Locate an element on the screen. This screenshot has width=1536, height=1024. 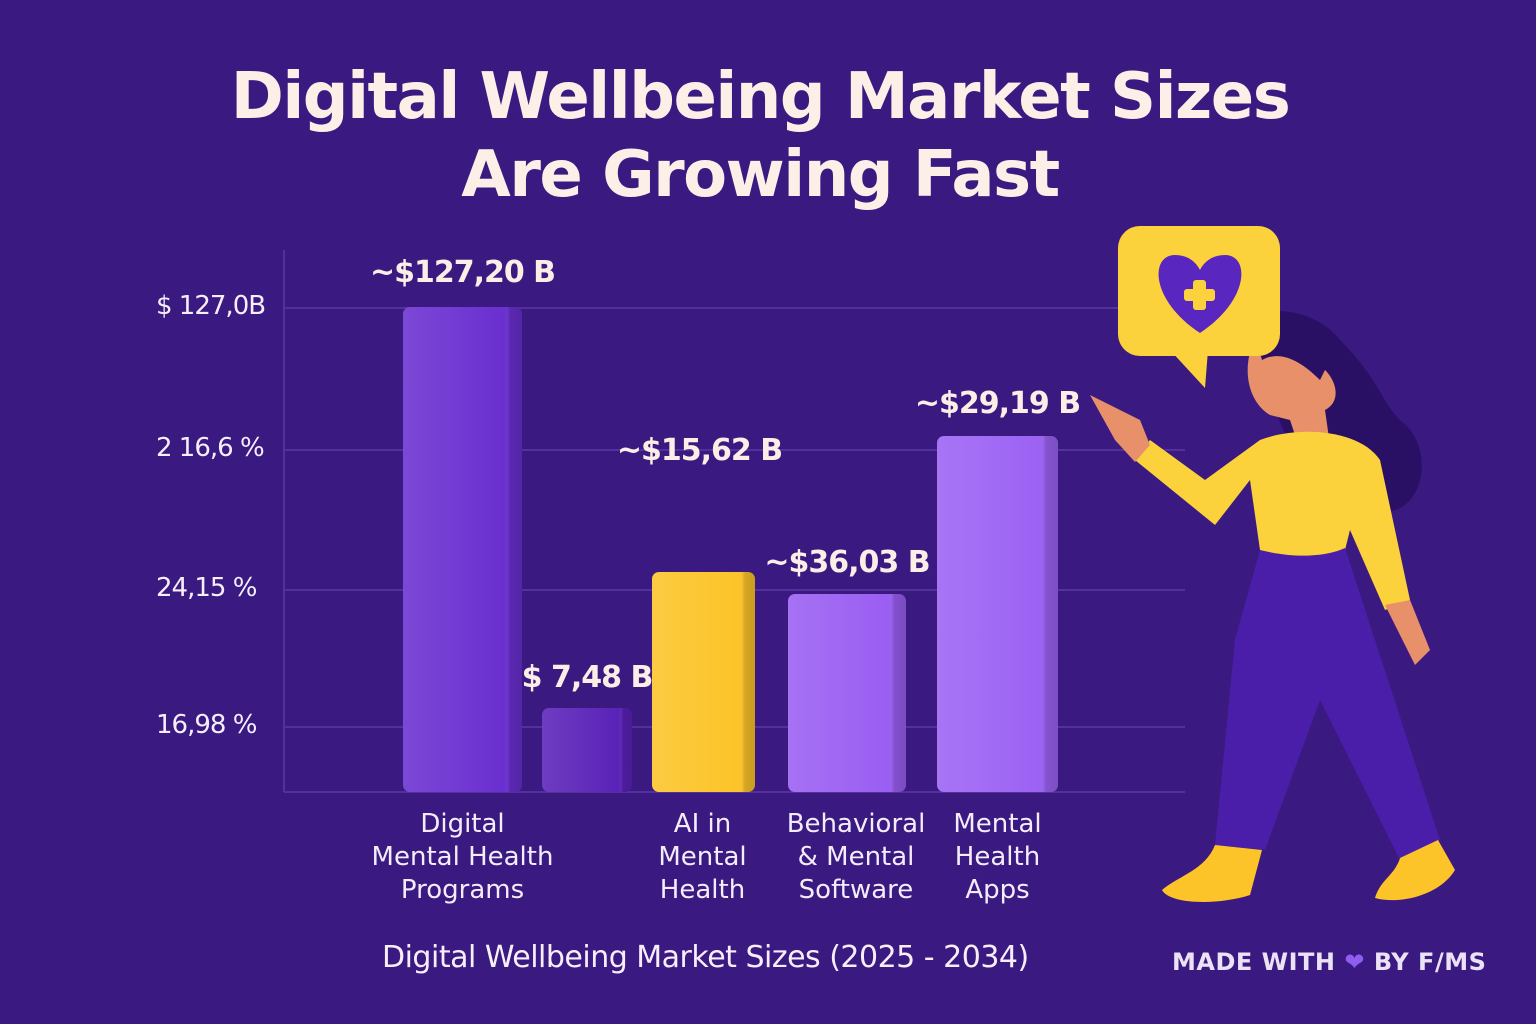
category-label-line: Digital is located at coordinates (462, 824).